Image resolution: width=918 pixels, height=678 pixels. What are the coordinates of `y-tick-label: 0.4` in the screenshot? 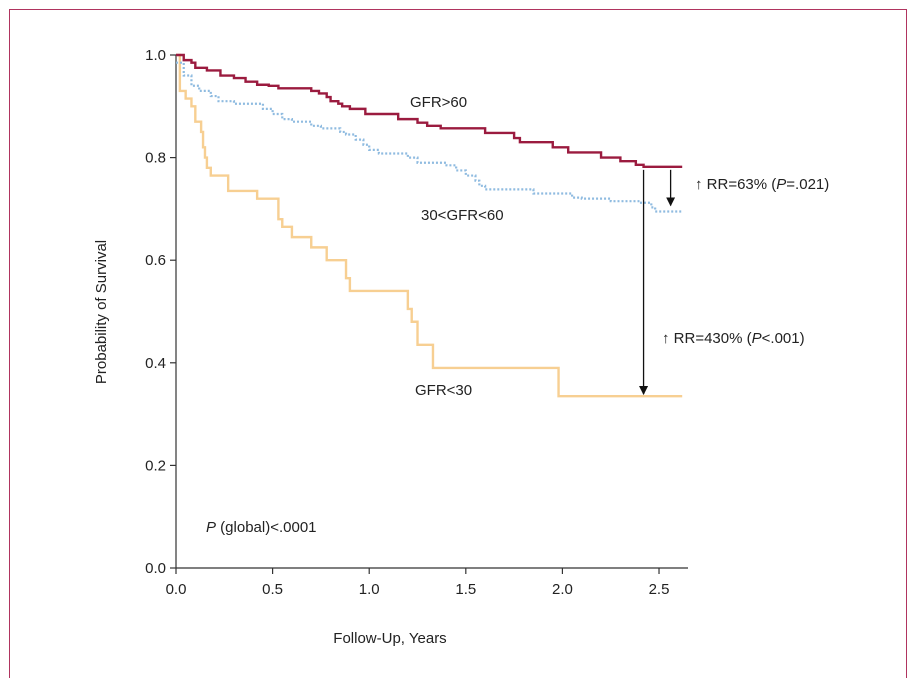 It's located at (155, 363).